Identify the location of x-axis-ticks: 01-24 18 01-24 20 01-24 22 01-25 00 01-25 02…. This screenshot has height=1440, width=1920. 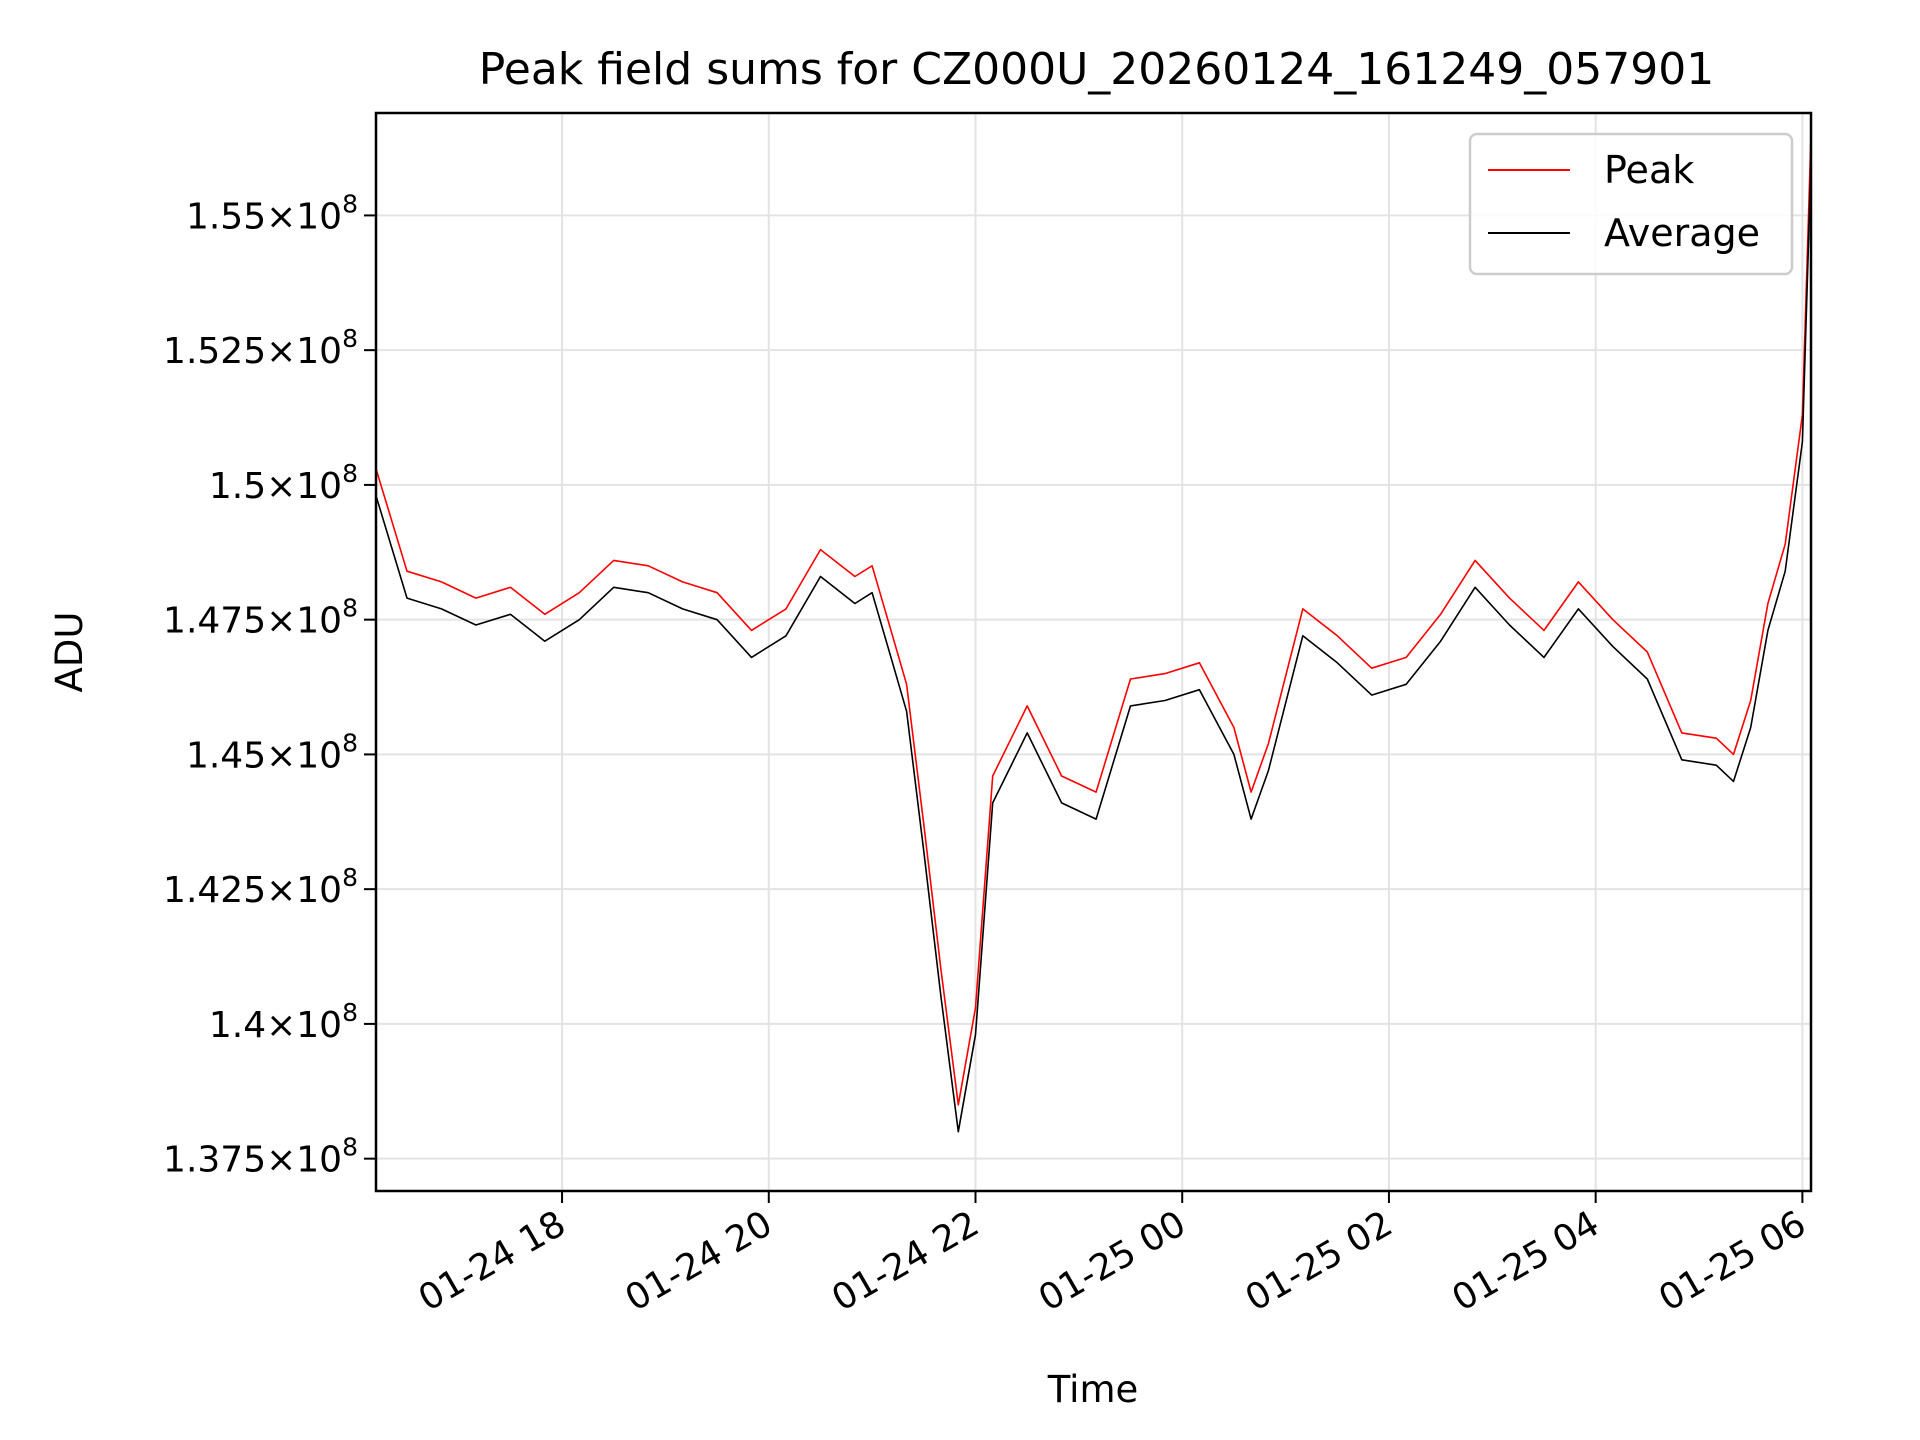
(1112, 1255).